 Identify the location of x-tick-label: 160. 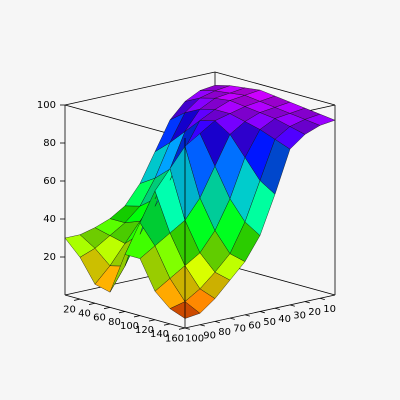
(174, 338).